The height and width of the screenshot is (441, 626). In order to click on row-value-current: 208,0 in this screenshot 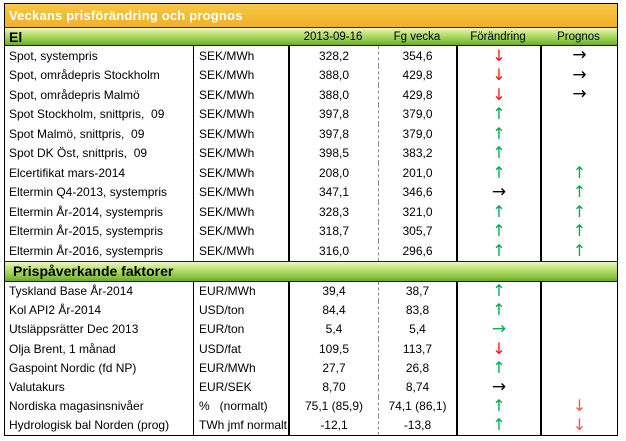, I will do `click(333, 173)`.